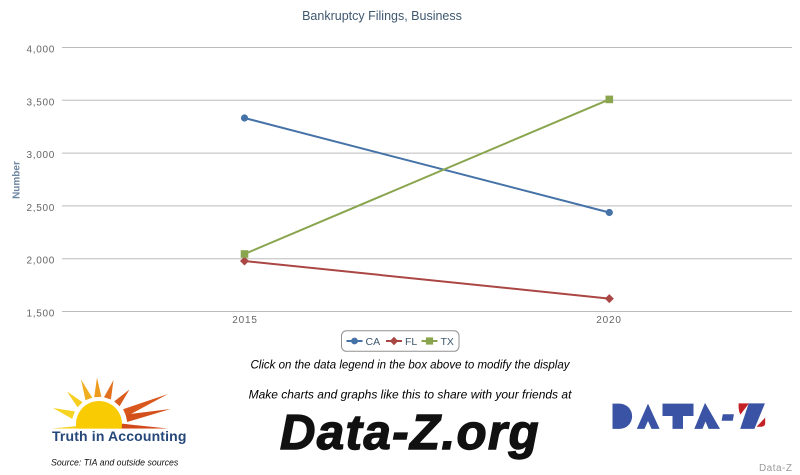 The image size is (800, 475). Describe the element at coordinates (119, 436) in the screenshot. I see `svg-text: Truth in Accounting` at that location.